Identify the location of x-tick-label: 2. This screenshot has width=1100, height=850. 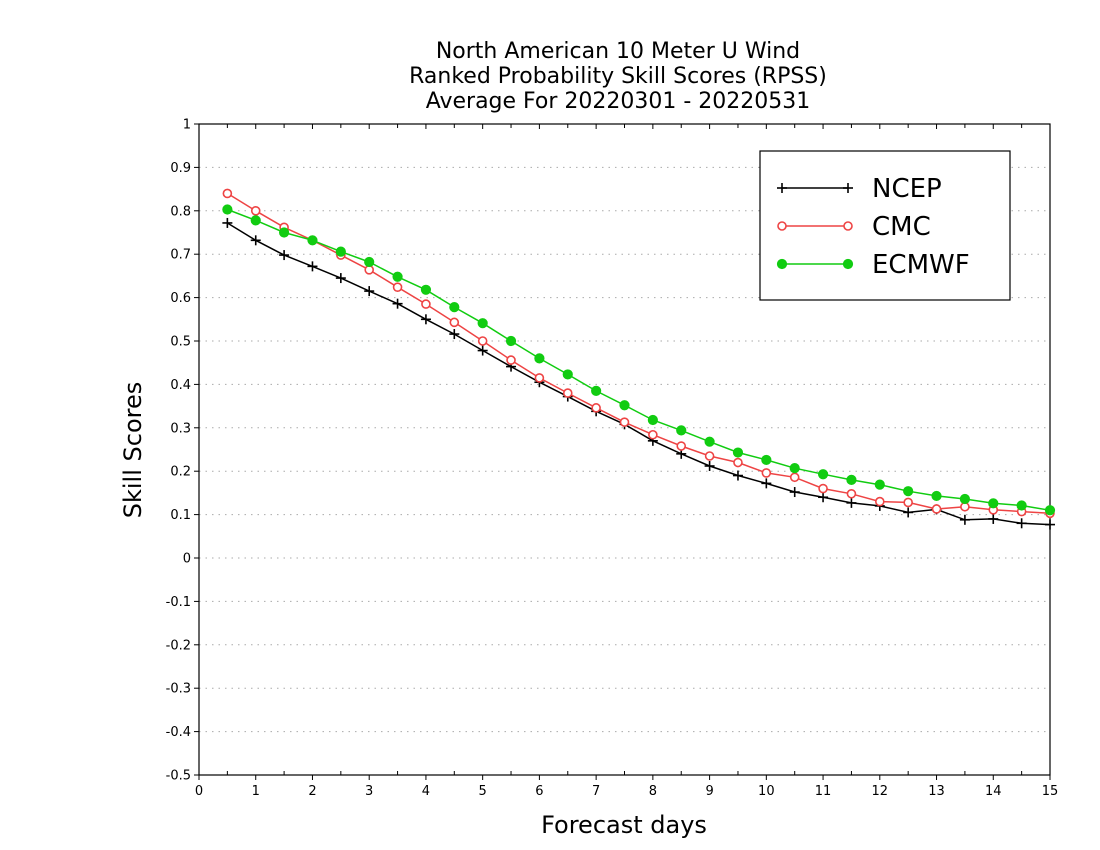
(312, 791).